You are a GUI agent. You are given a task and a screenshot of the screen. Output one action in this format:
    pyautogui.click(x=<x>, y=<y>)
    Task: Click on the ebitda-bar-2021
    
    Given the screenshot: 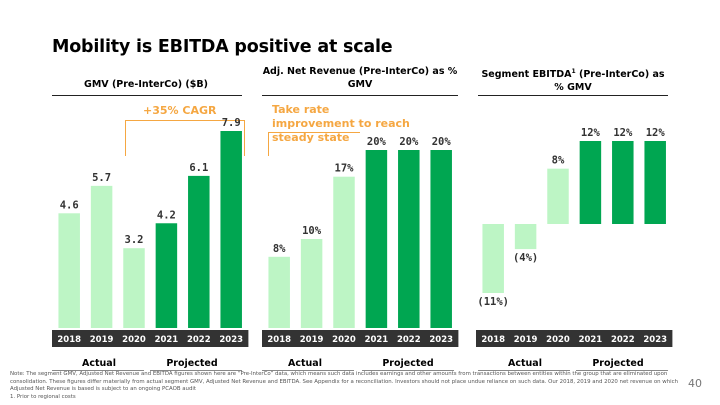 What is the action you would take?
    pyautogui.click(x=590, y=182)
    